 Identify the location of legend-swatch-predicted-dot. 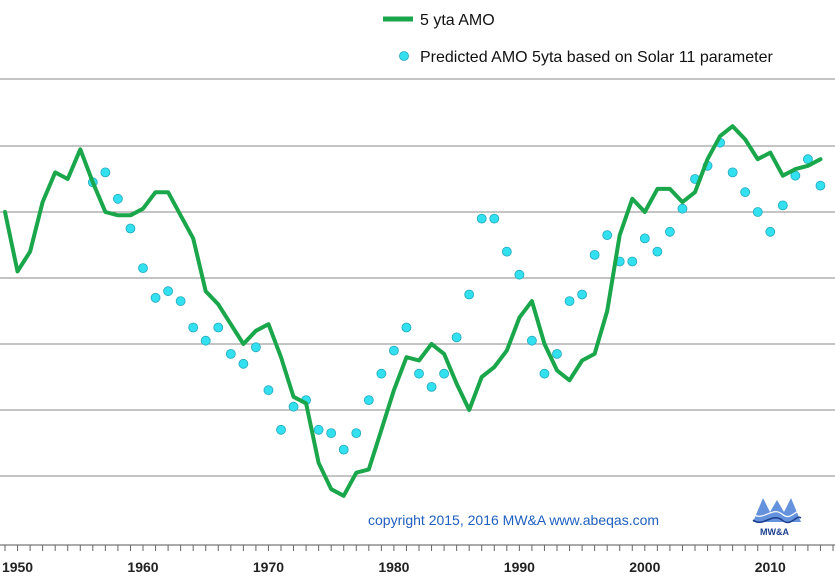
(404, 56).